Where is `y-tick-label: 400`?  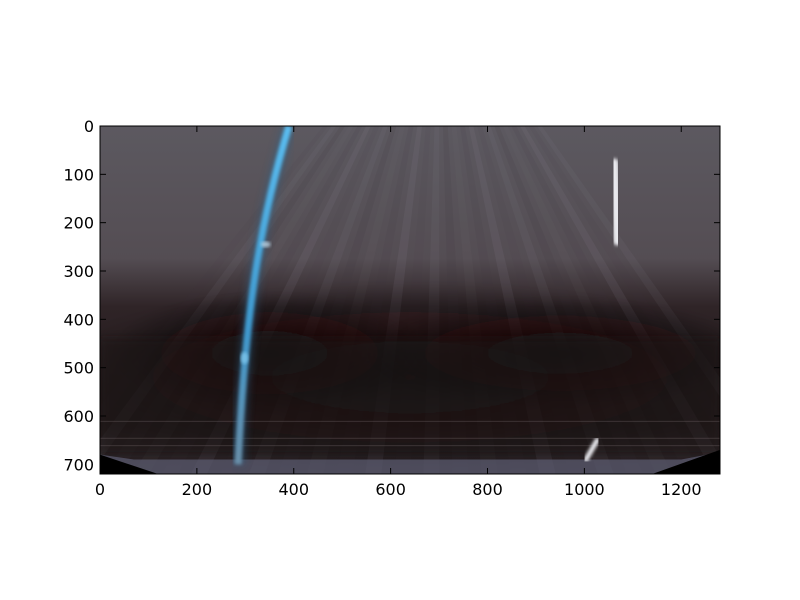 y-tick-label: 400 is located at coordinates (78, 319).